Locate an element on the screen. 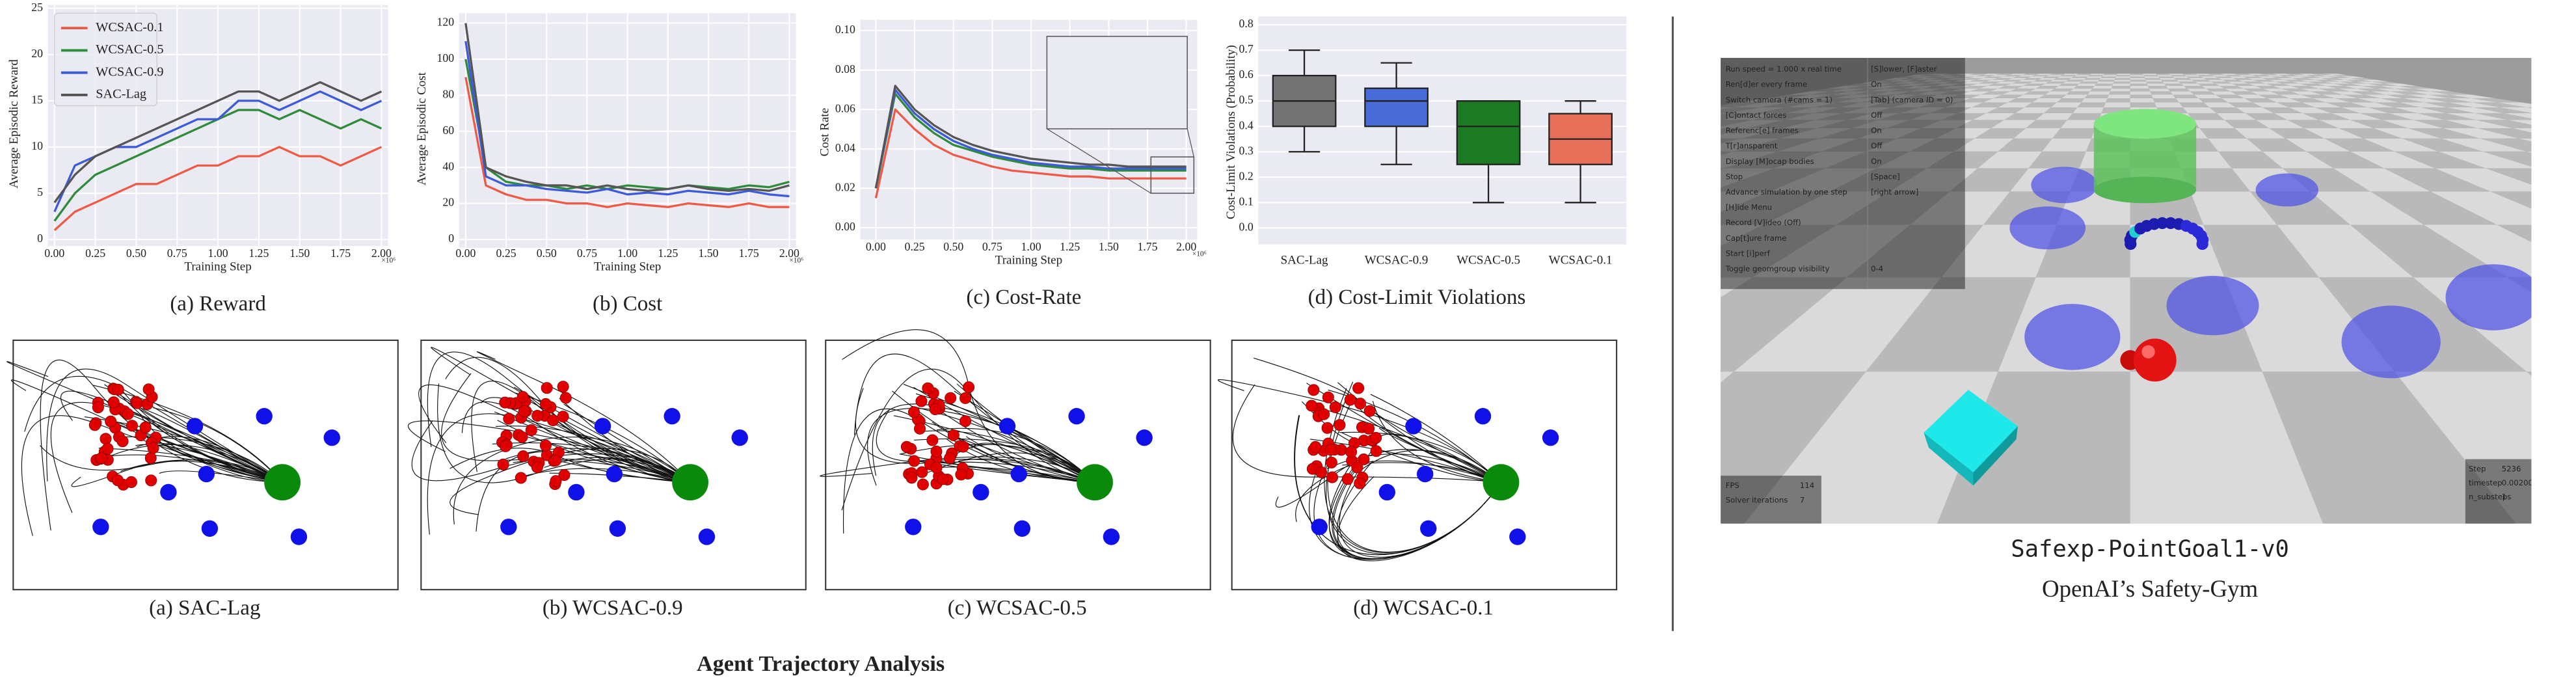  menu-value: [S]lower, [F]aster is located at coordinates (1904, 69).